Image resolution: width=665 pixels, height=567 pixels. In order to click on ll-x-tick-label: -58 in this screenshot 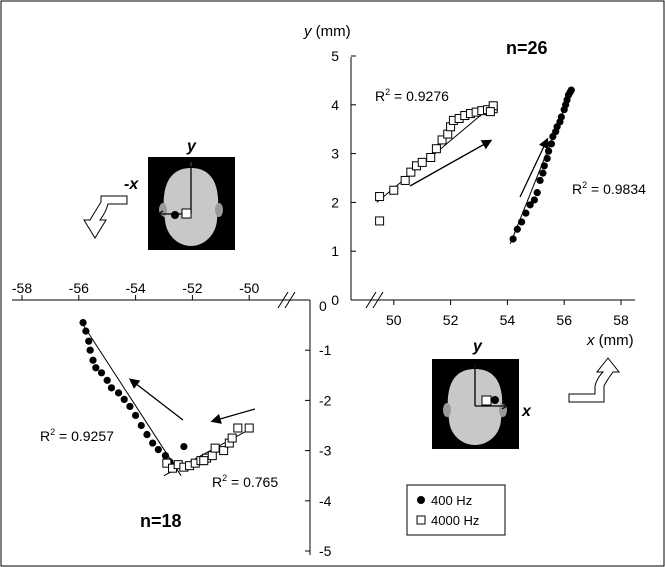, I will do `click(22, 288)`.